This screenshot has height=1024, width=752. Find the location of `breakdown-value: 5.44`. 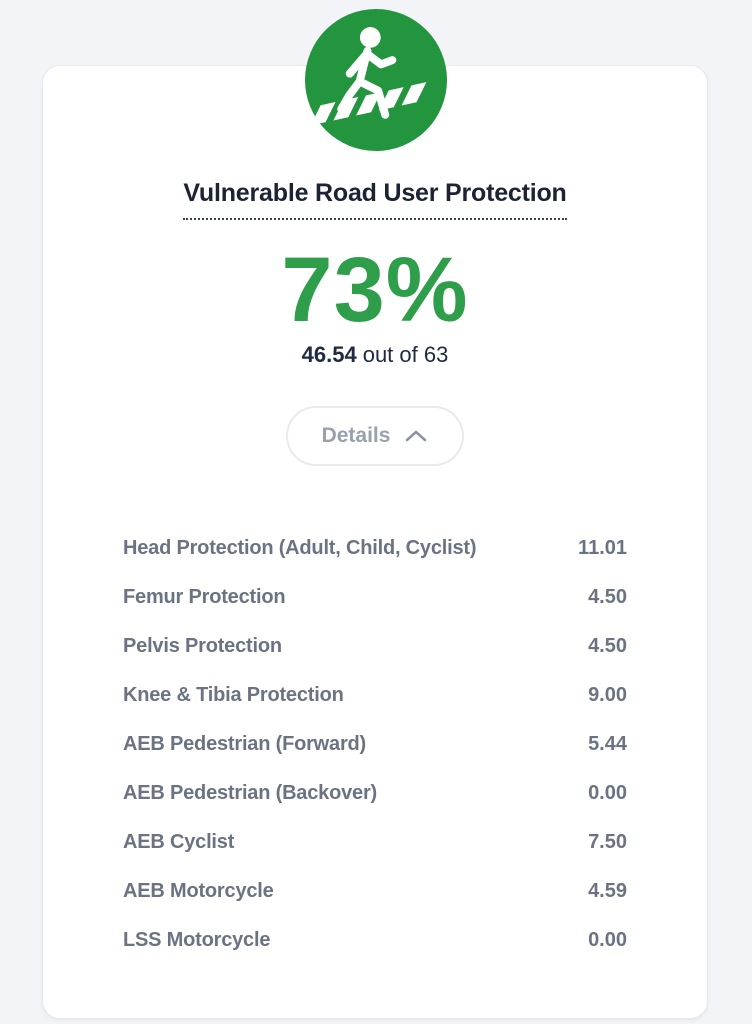

breakdown-value: 5.44 is located at coordinates (607, 744).